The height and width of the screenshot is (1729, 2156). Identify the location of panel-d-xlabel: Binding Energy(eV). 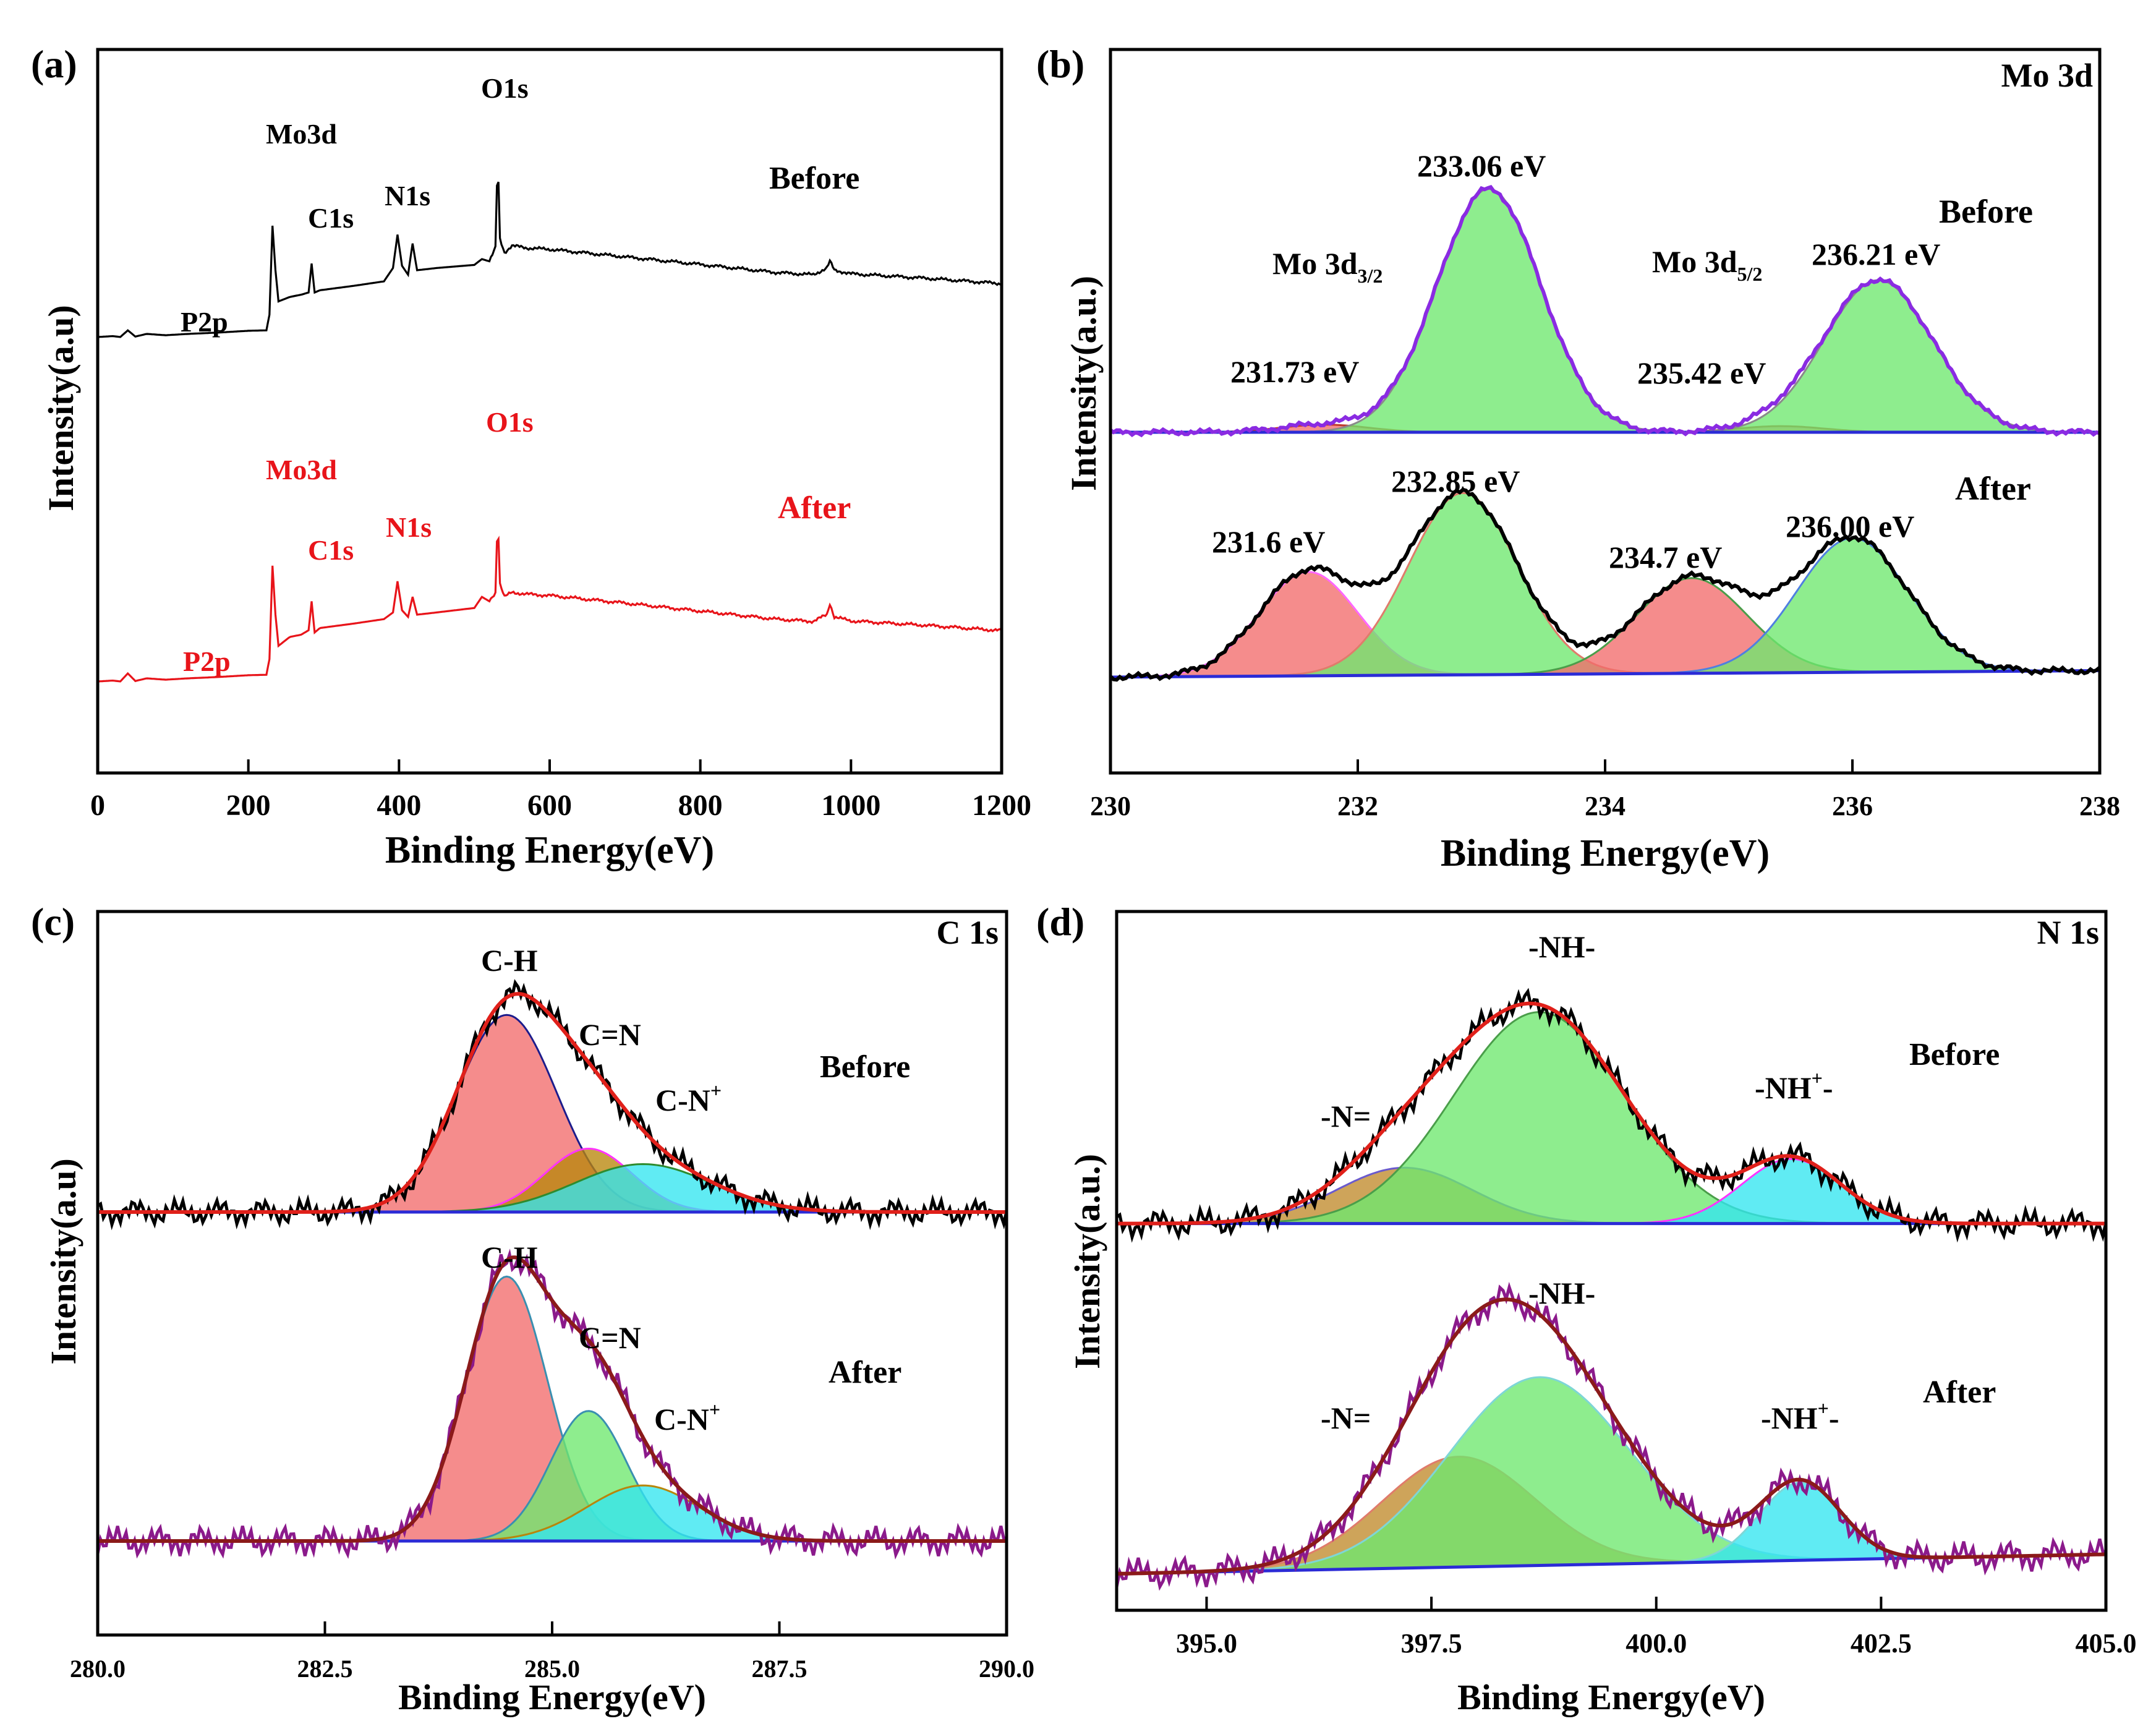
(1611, 1697).